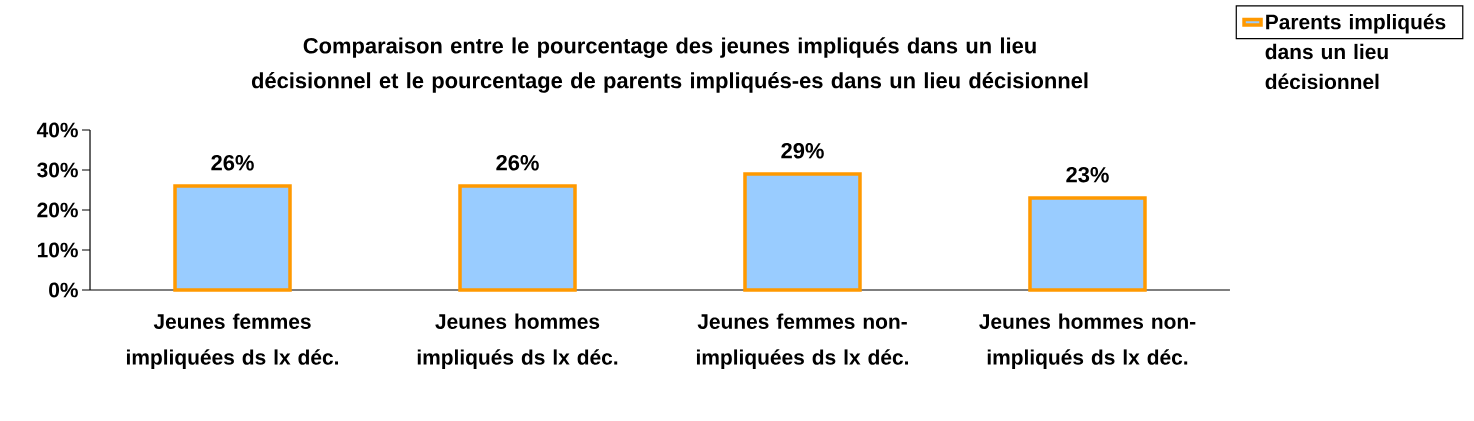  Describe the element at coordinates (1087, 341) in the screenshot. I see `x-tick-label: Jeunes hommes non-impliqués ds lx déc.` at that location.